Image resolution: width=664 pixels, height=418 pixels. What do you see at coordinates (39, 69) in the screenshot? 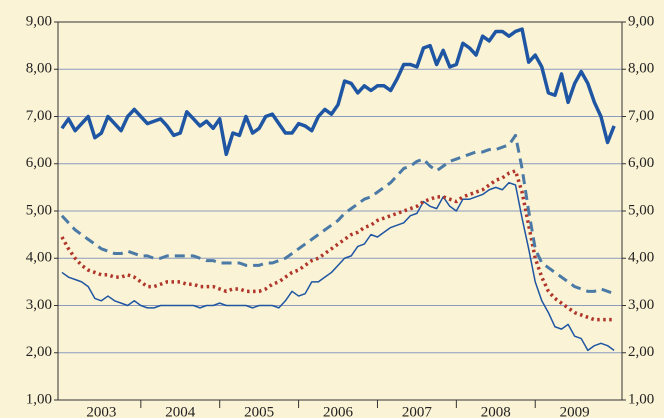
I see `y-tick-label: 8,00` at bounding box center [39, 69].